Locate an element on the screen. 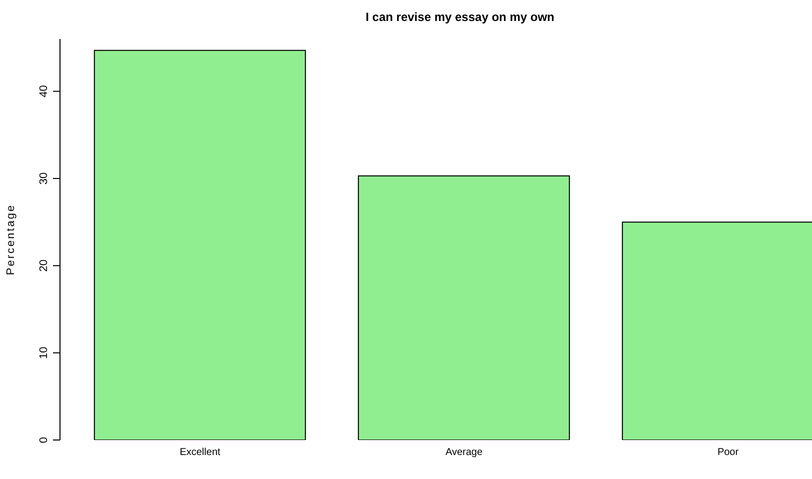  x-tick-label: Excellent is located at coordinates (200, 452).